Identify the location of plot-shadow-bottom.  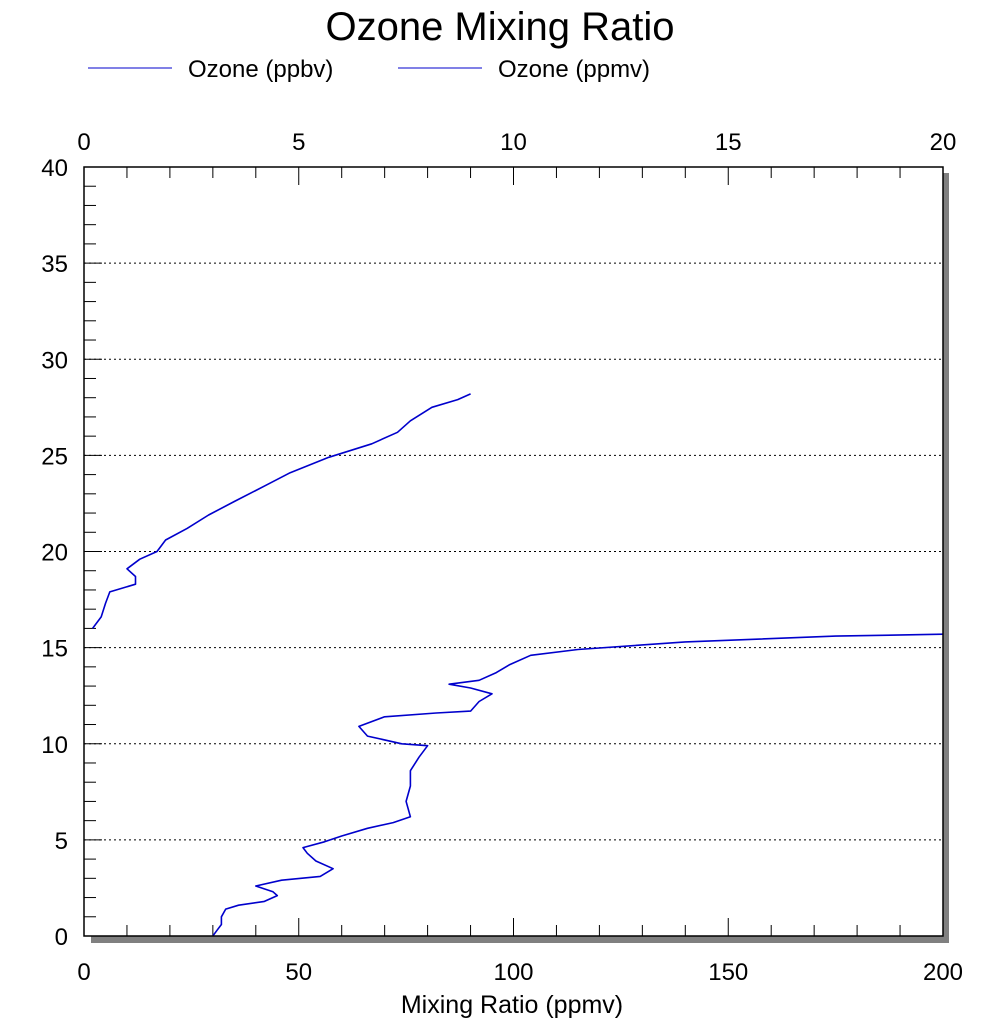
(520, 939).